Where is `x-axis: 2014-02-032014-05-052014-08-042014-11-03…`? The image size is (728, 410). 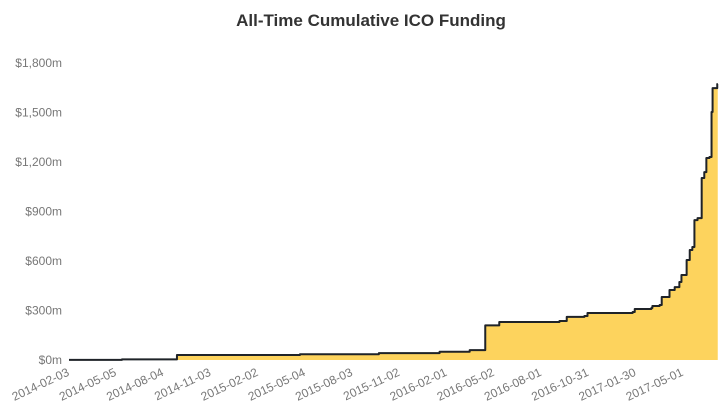
x-axis: 2014-02-032014-05-052014-08-042014-11-03… is located at coordinates (348, 384).